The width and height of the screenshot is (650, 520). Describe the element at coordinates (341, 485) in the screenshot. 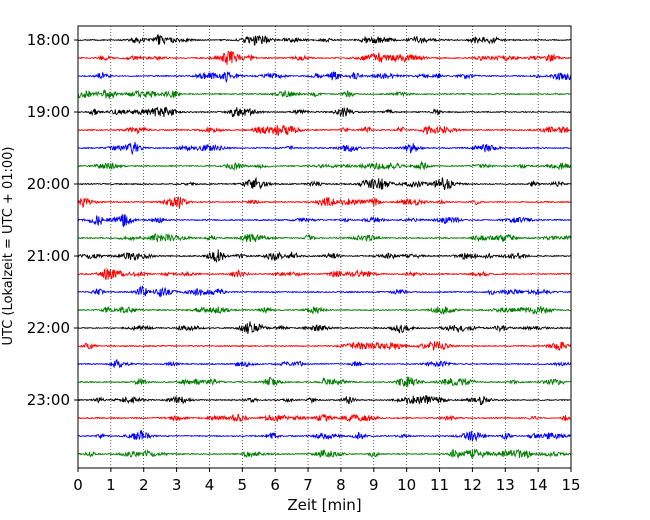

I see `x-tick-label: 8` at that location.